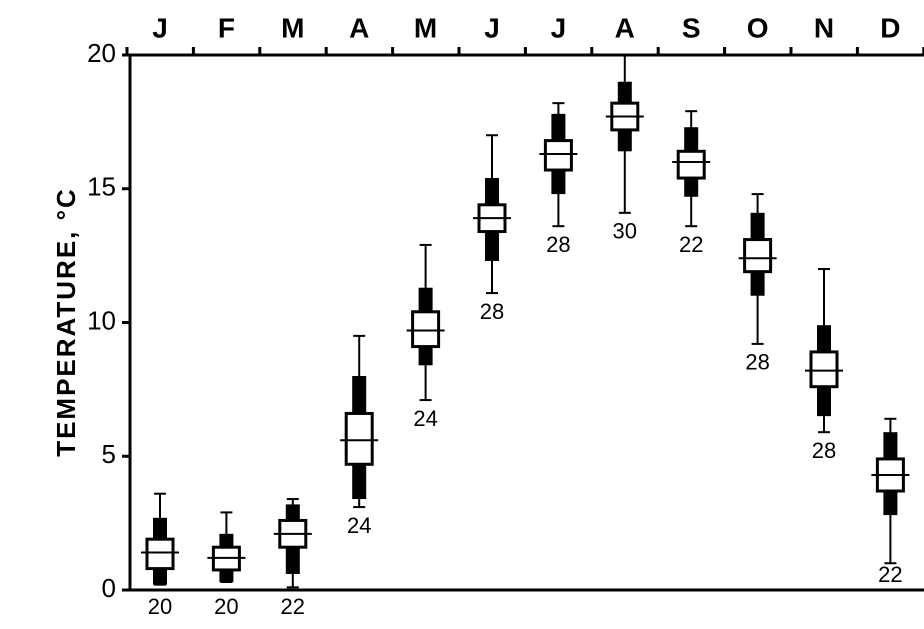  Describe the element at coordinates (625, 231) in the screenshot. I see `count-label: 30` at that location.